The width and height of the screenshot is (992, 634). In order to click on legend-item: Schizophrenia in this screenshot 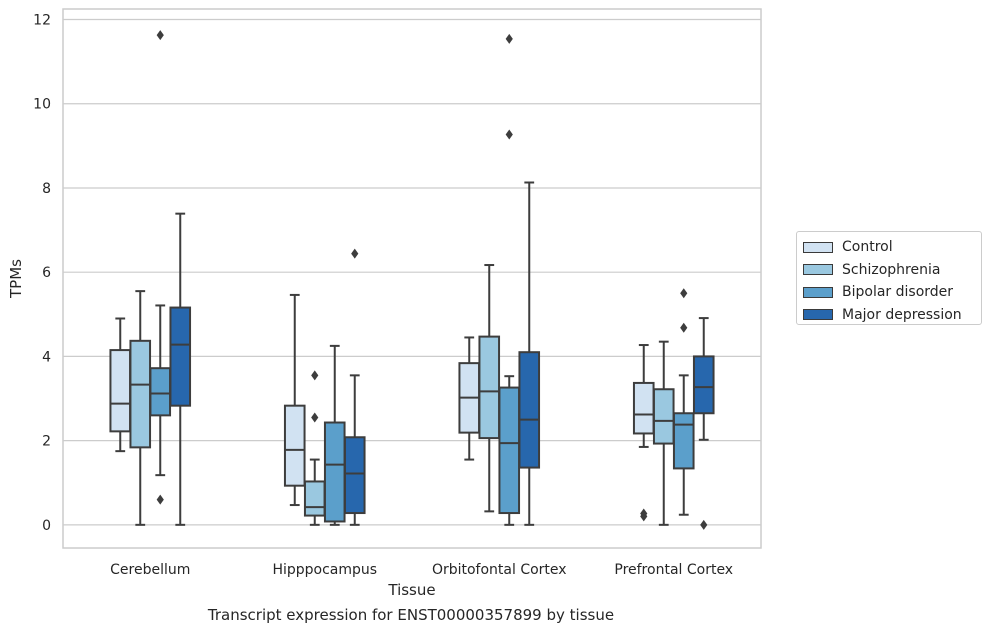, I will do `click(892, 270)`.